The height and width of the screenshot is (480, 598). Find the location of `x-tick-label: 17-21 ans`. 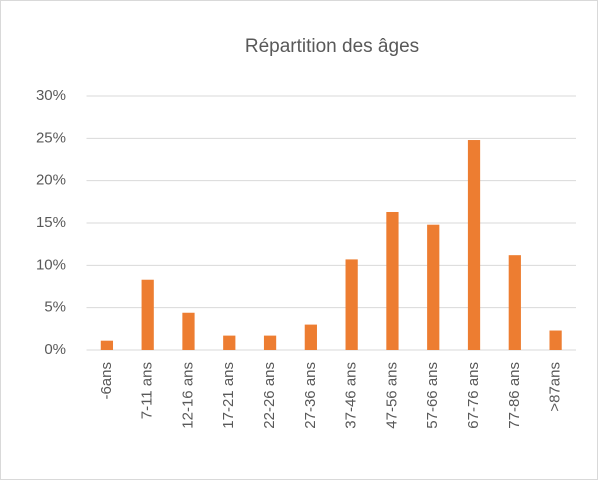

x-tick-label: 17-21 ans is located at coordinates (228, 395).